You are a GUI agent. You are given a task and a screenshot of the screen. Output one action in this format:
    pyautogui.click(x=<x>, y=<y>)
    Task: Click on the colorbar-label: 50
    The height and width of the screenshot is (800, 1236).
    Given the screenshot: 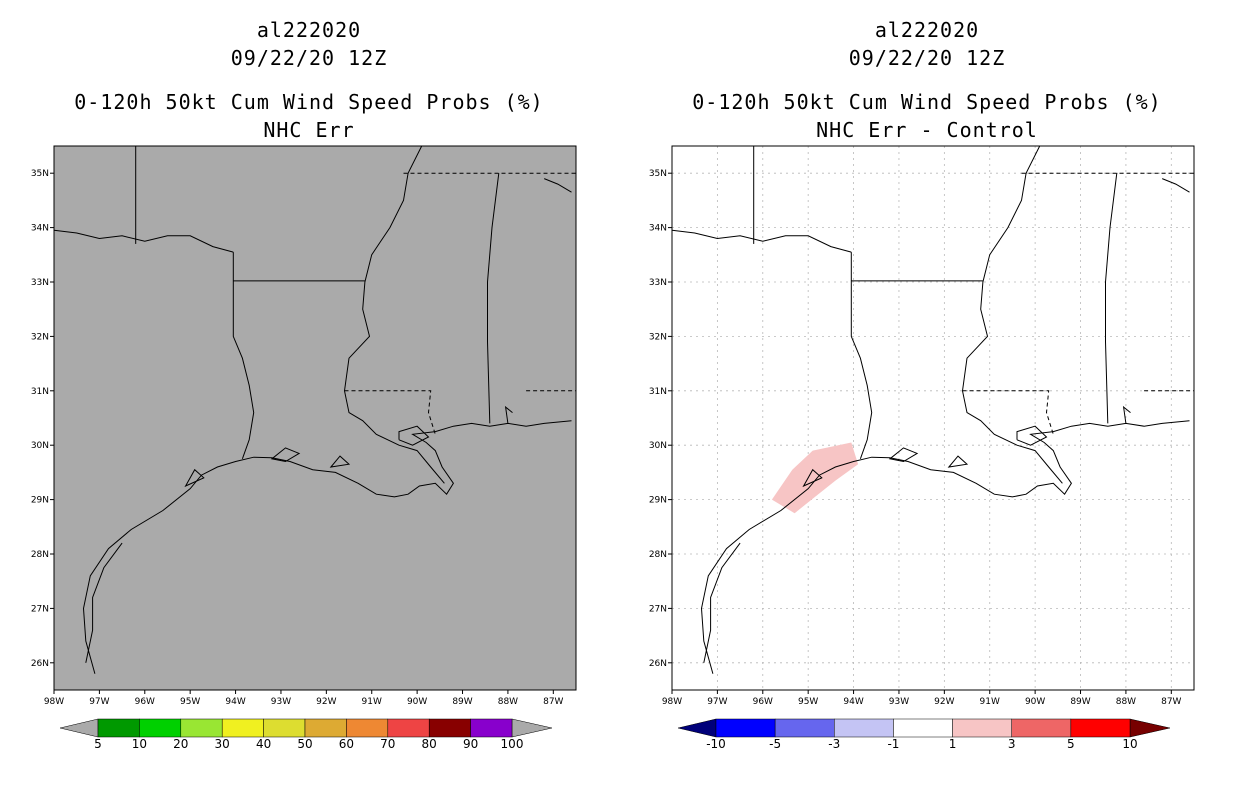 What is the action you would take?
    pyautogui.click(x=304, y=744)
    